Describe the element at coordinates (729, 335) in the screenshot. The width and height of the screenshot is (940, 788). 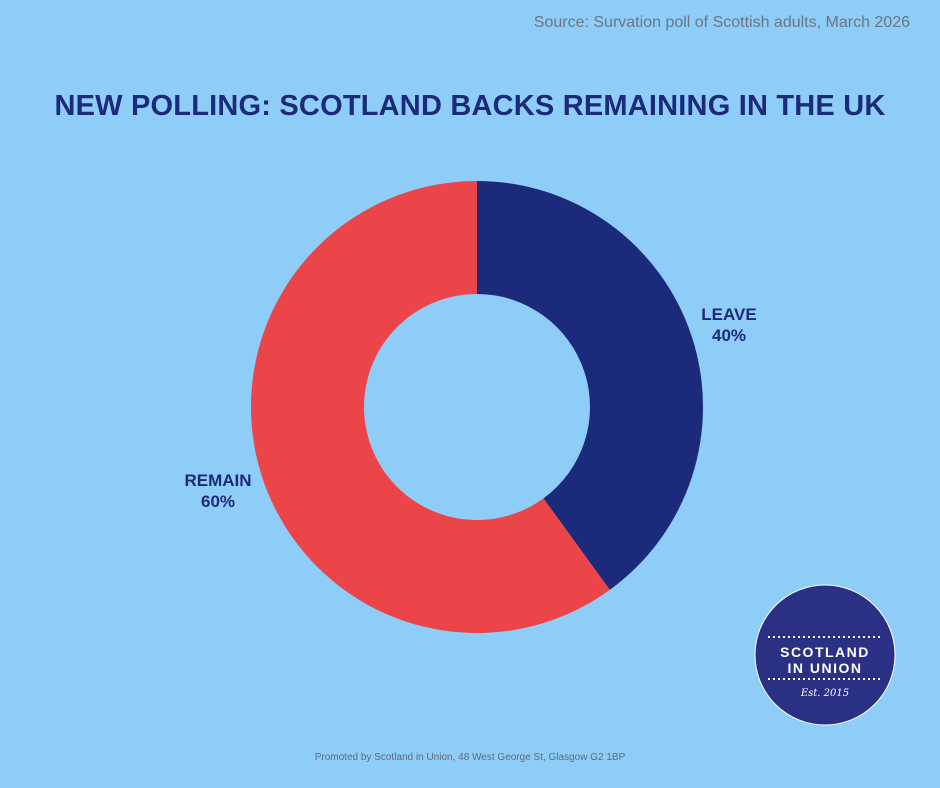
I see `slice-value-leave: 40%` at that location.